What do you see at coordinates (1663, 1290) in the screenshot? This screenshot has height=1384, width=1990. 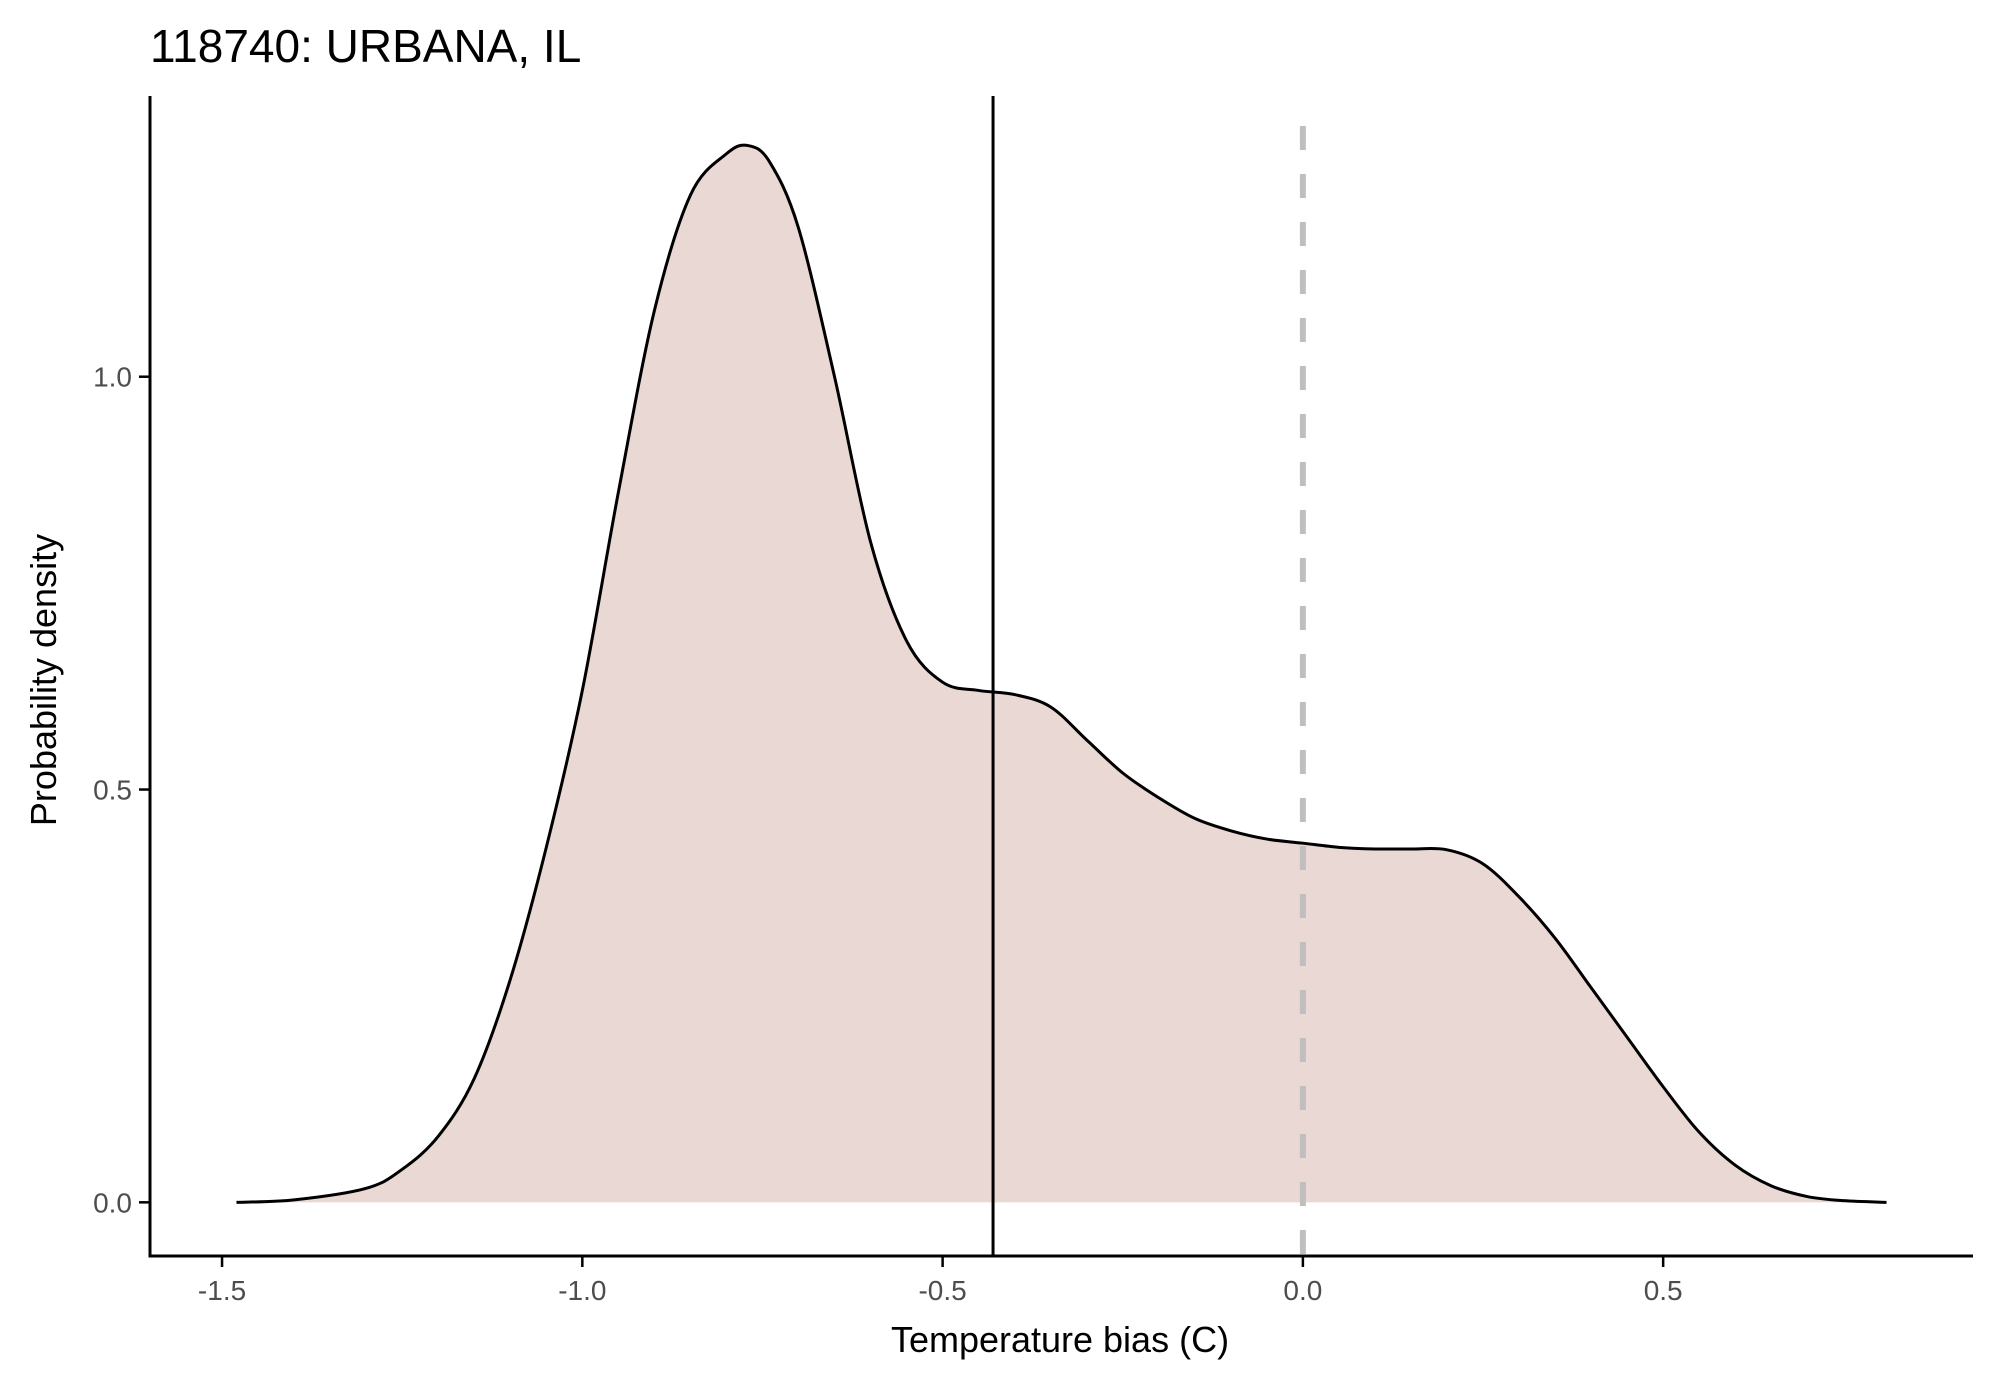 I see `x-tick-label: 0.5` at bounding box center [1663, 1290].